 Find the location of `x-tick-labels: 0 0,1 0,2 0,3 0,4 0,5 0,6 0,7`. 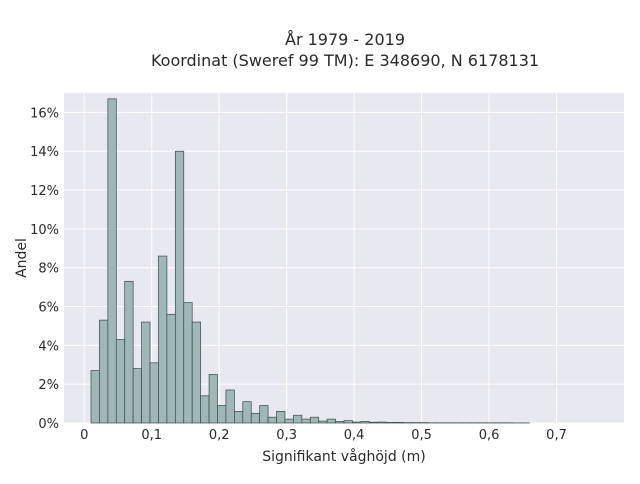

x-tick-labels: 0 0,1 0,2 0,3 0,4 0,5 0,6 0,7 is located at coordinates (323, 435).